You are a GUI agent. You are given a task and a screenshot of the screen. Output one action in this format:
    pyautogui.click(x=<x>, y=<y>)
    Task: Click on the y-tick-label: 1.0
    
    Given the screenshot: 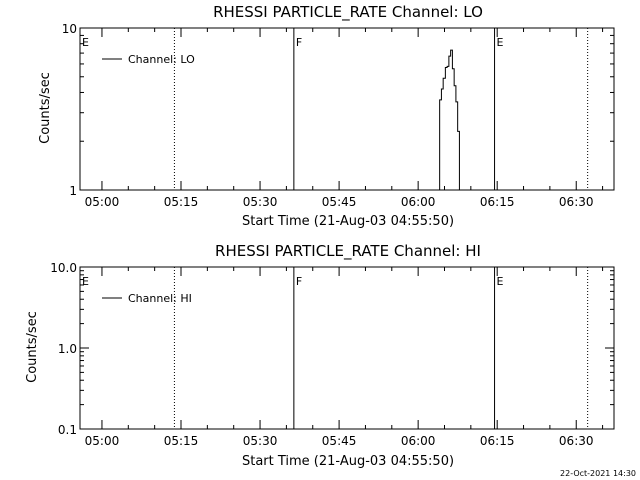 What is the action you would take?
    pyautogui.click(x=67, y=349)
    